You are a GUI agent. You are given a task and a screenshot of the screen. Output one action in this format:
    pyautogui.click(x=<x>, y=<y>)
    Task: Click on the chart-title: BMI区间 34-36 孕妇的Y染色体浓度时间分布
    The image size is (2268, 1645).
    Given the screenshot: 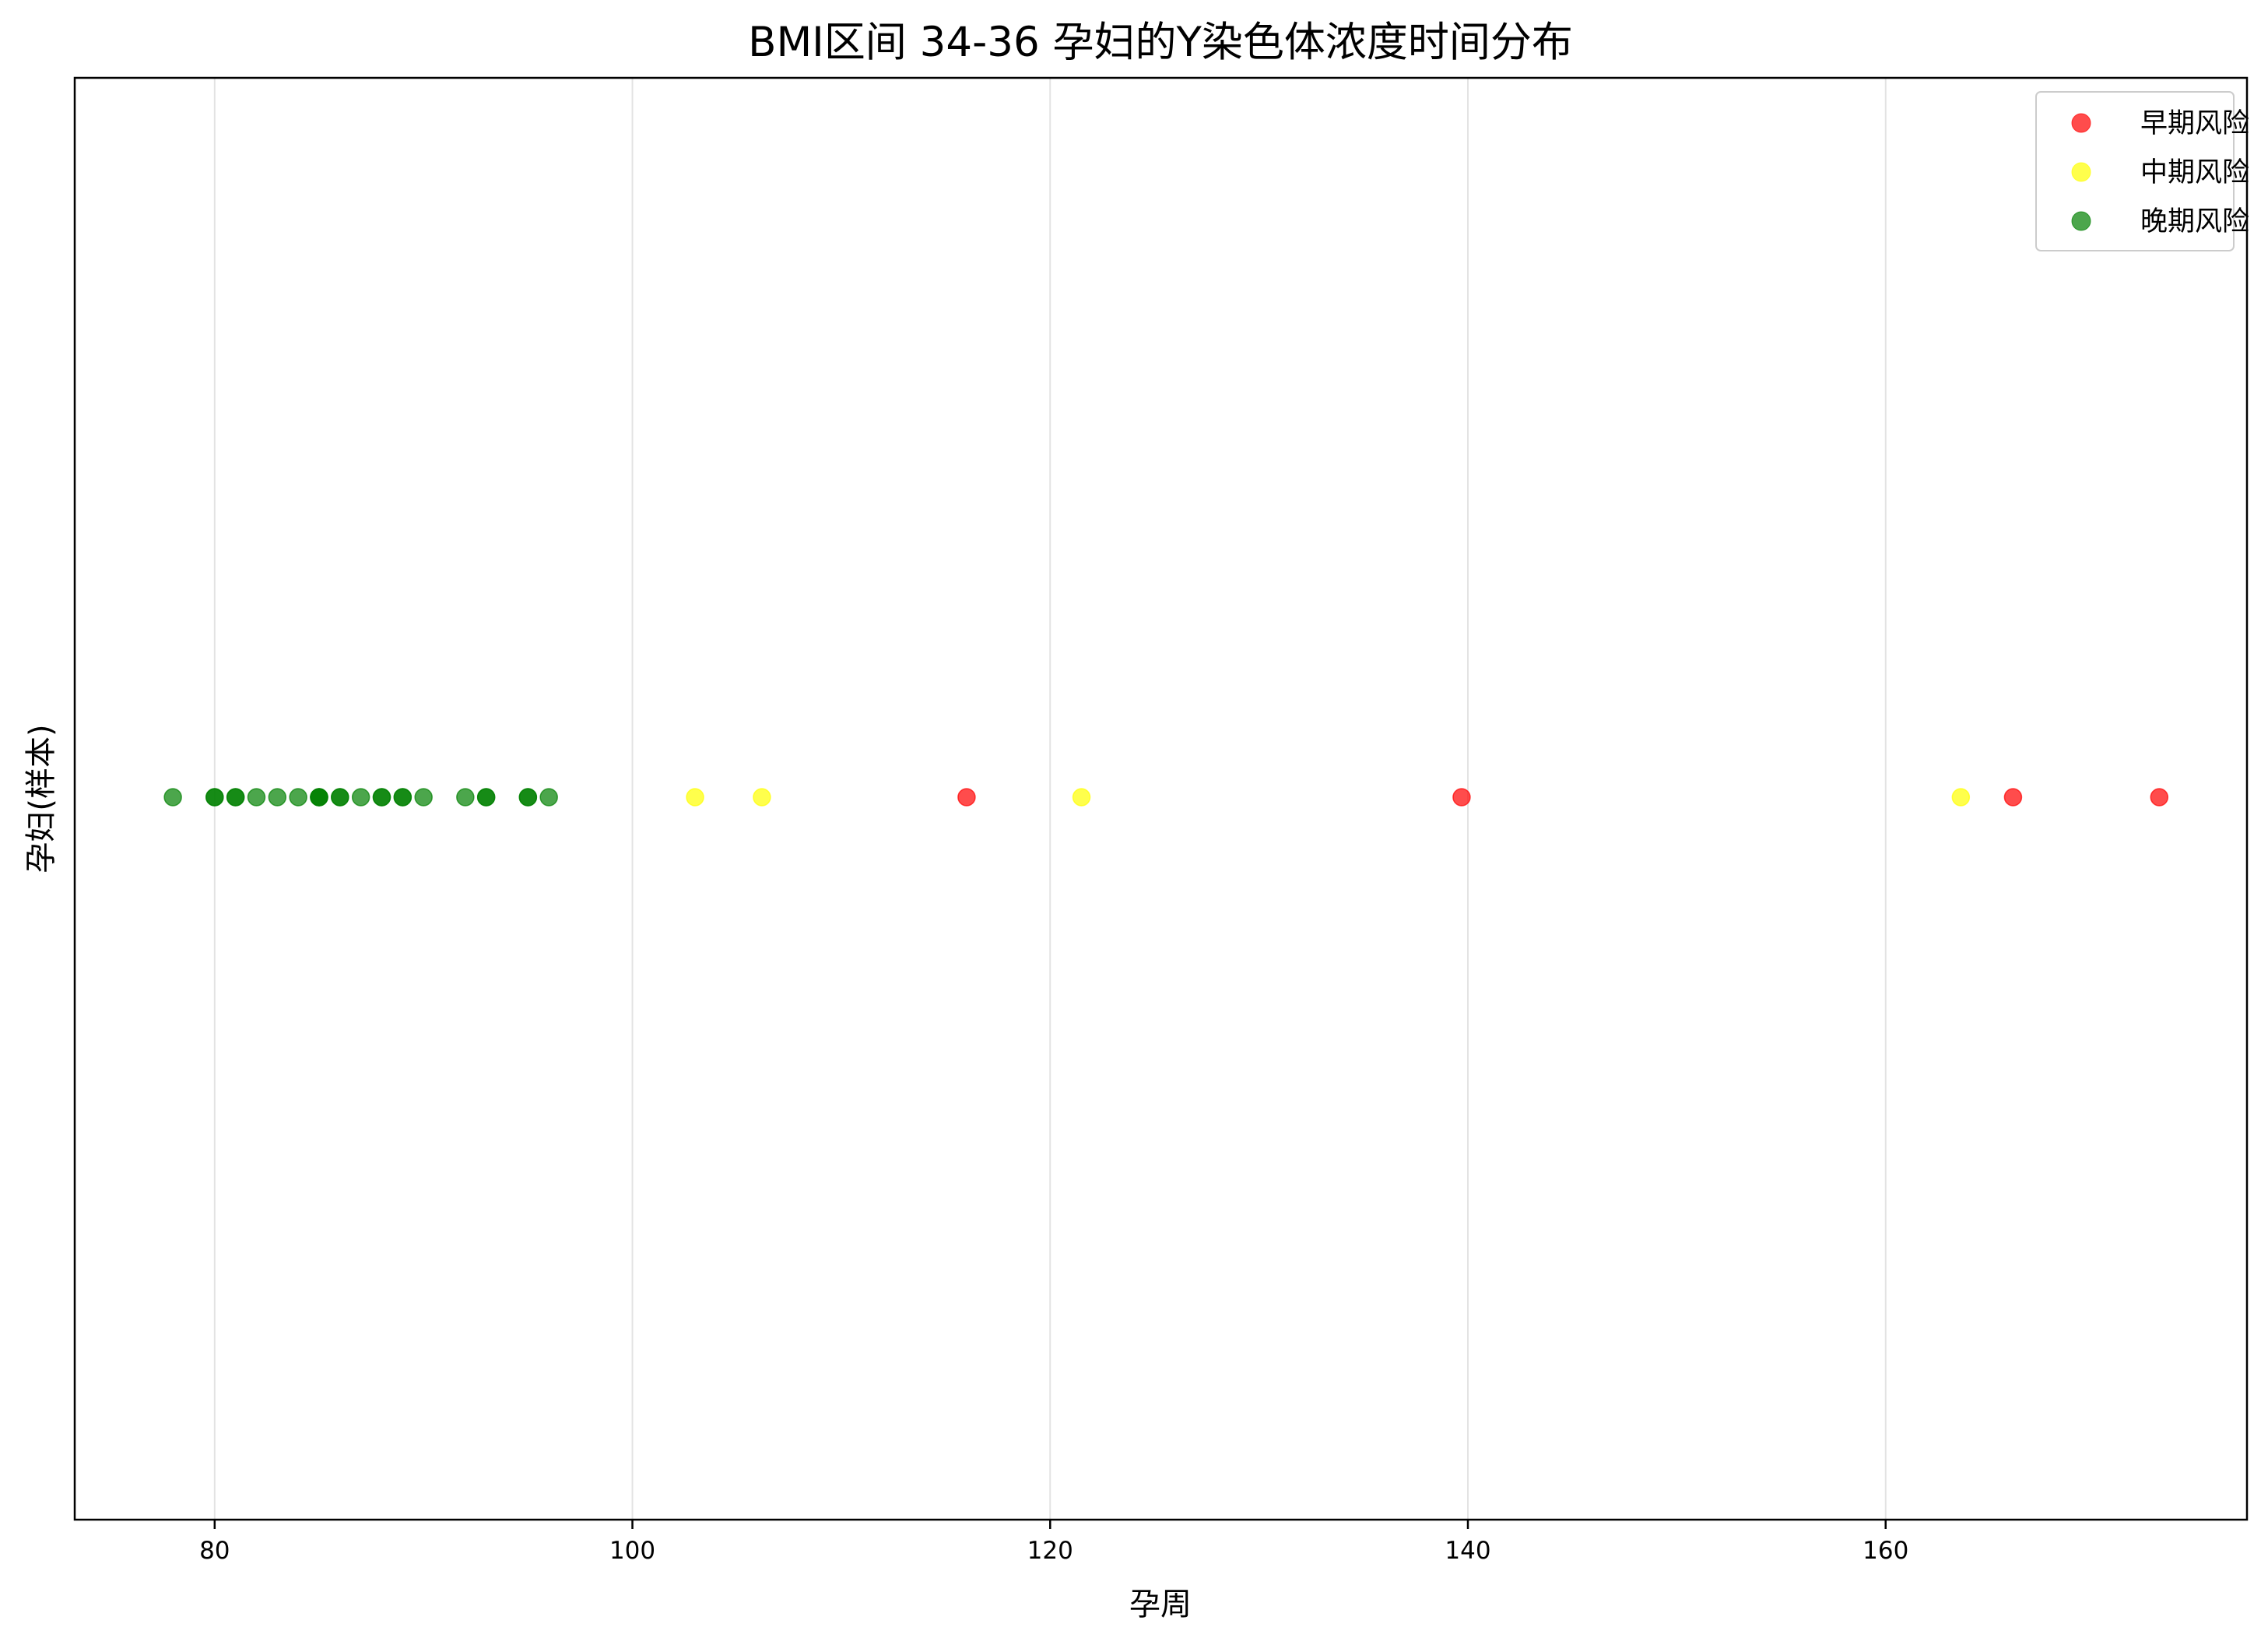 What is the action you would take?
    pyautogui.click(x=1160, y=42)
    